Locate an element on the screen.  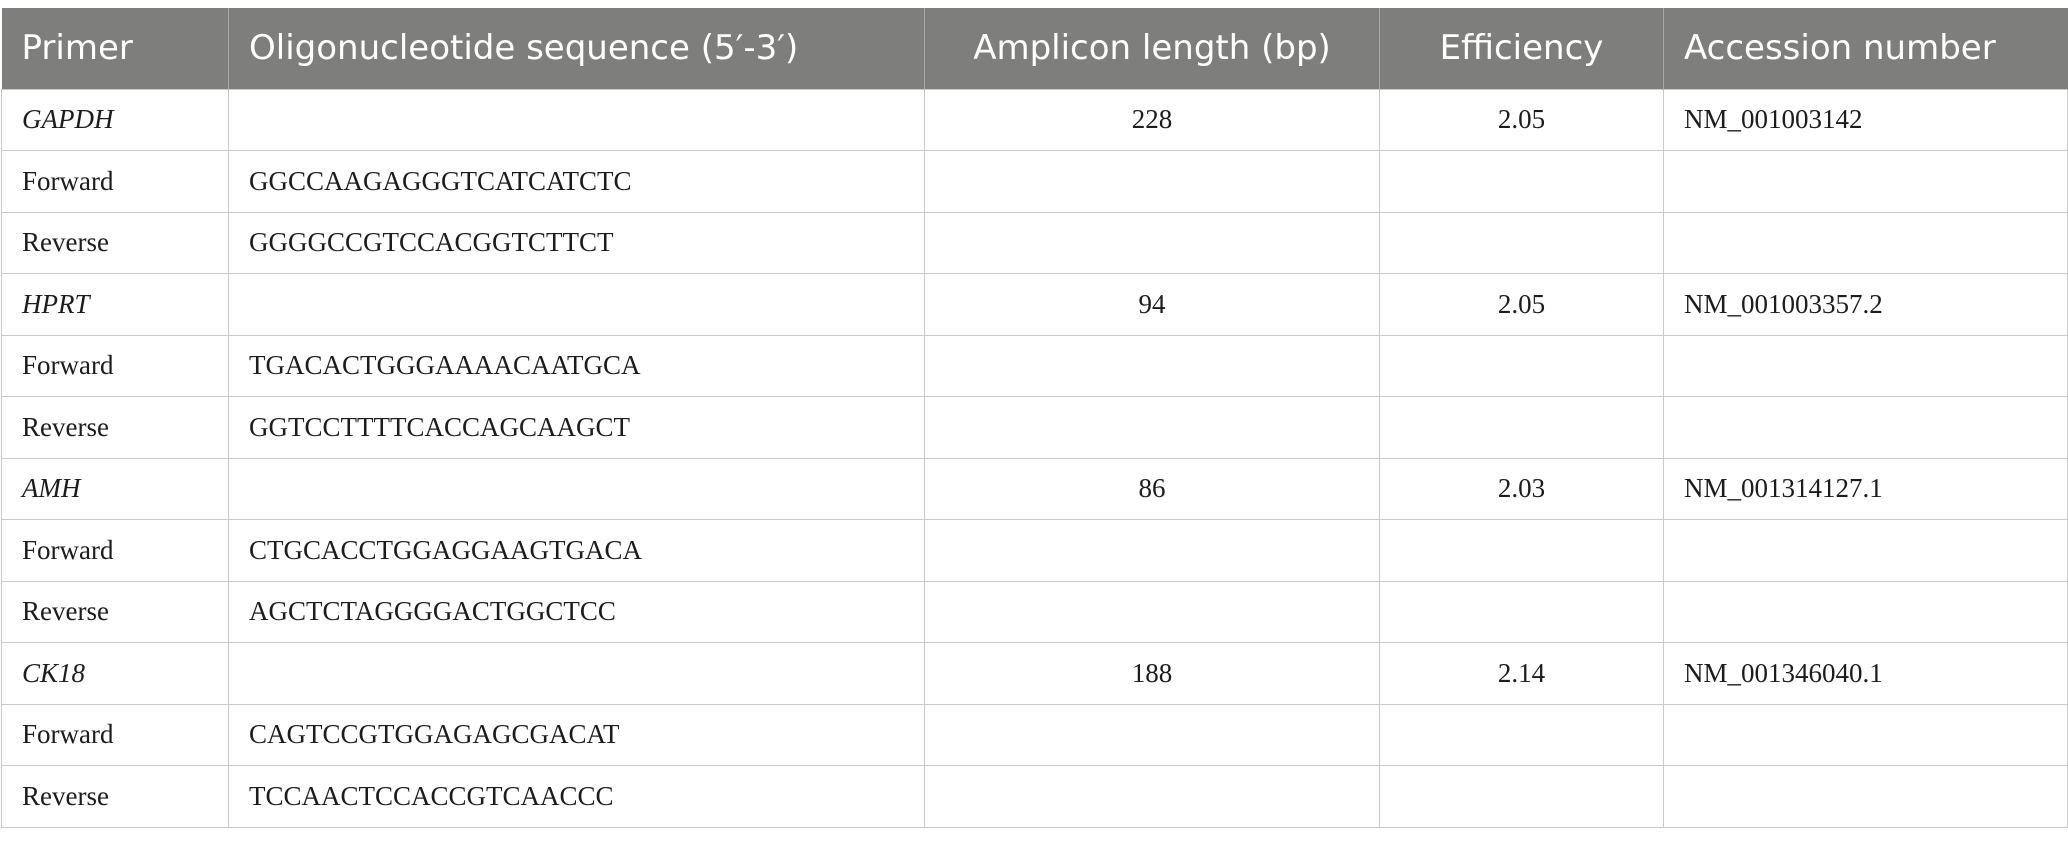
cell-efficiency: 2.03 is located at coordinates (1521, 488).